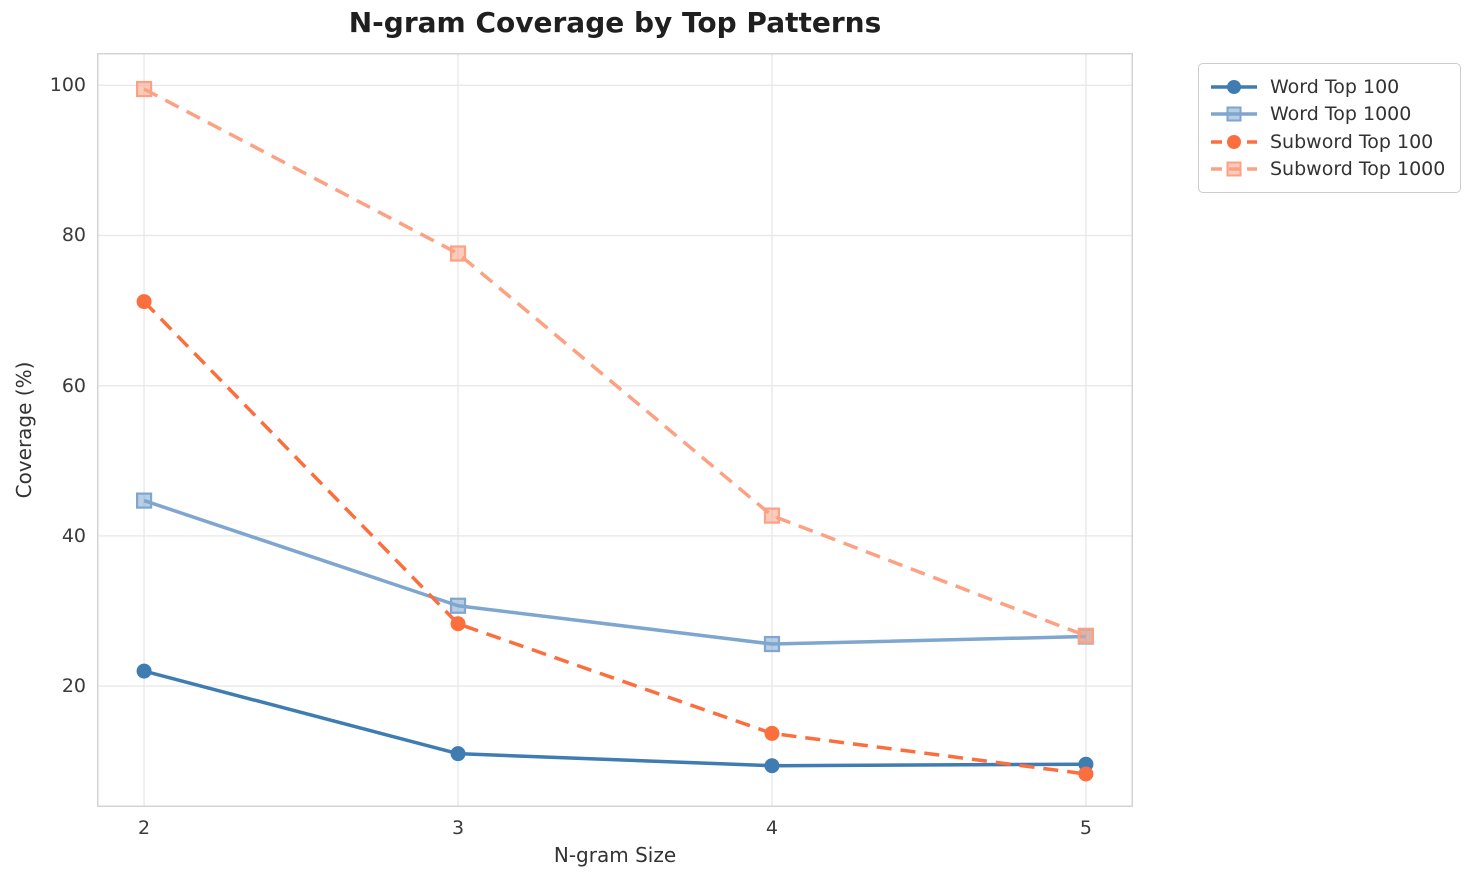 Image resolution: width=1478 pixels, height=885 pixels. I want to click on legend-sample-dashed-square, so click(1234, 169).